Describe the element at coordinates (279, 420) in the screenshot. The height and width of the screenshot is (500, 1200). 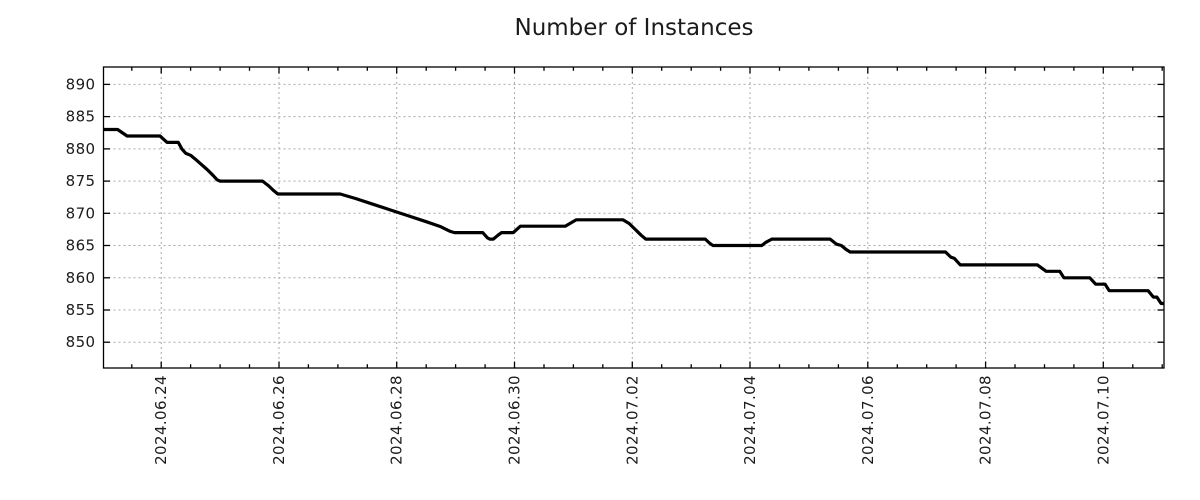
I see `x-tick-label: 2024.06.26` at that location.